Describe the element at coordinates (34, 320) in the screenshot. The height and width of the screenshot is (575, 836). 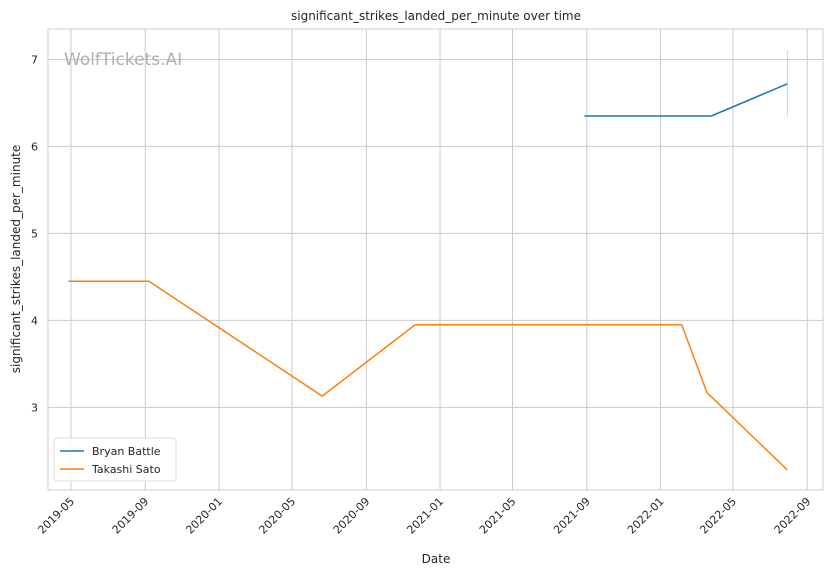
I see `y-tick-label: 4` at that location.